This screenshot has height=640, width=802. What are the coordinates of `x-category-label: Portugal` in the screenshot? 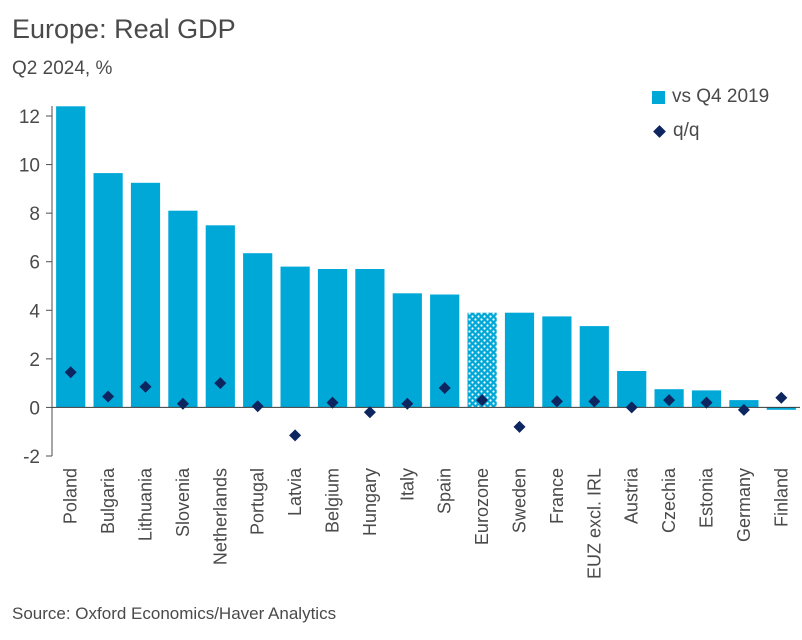 It's located at (258, 501).